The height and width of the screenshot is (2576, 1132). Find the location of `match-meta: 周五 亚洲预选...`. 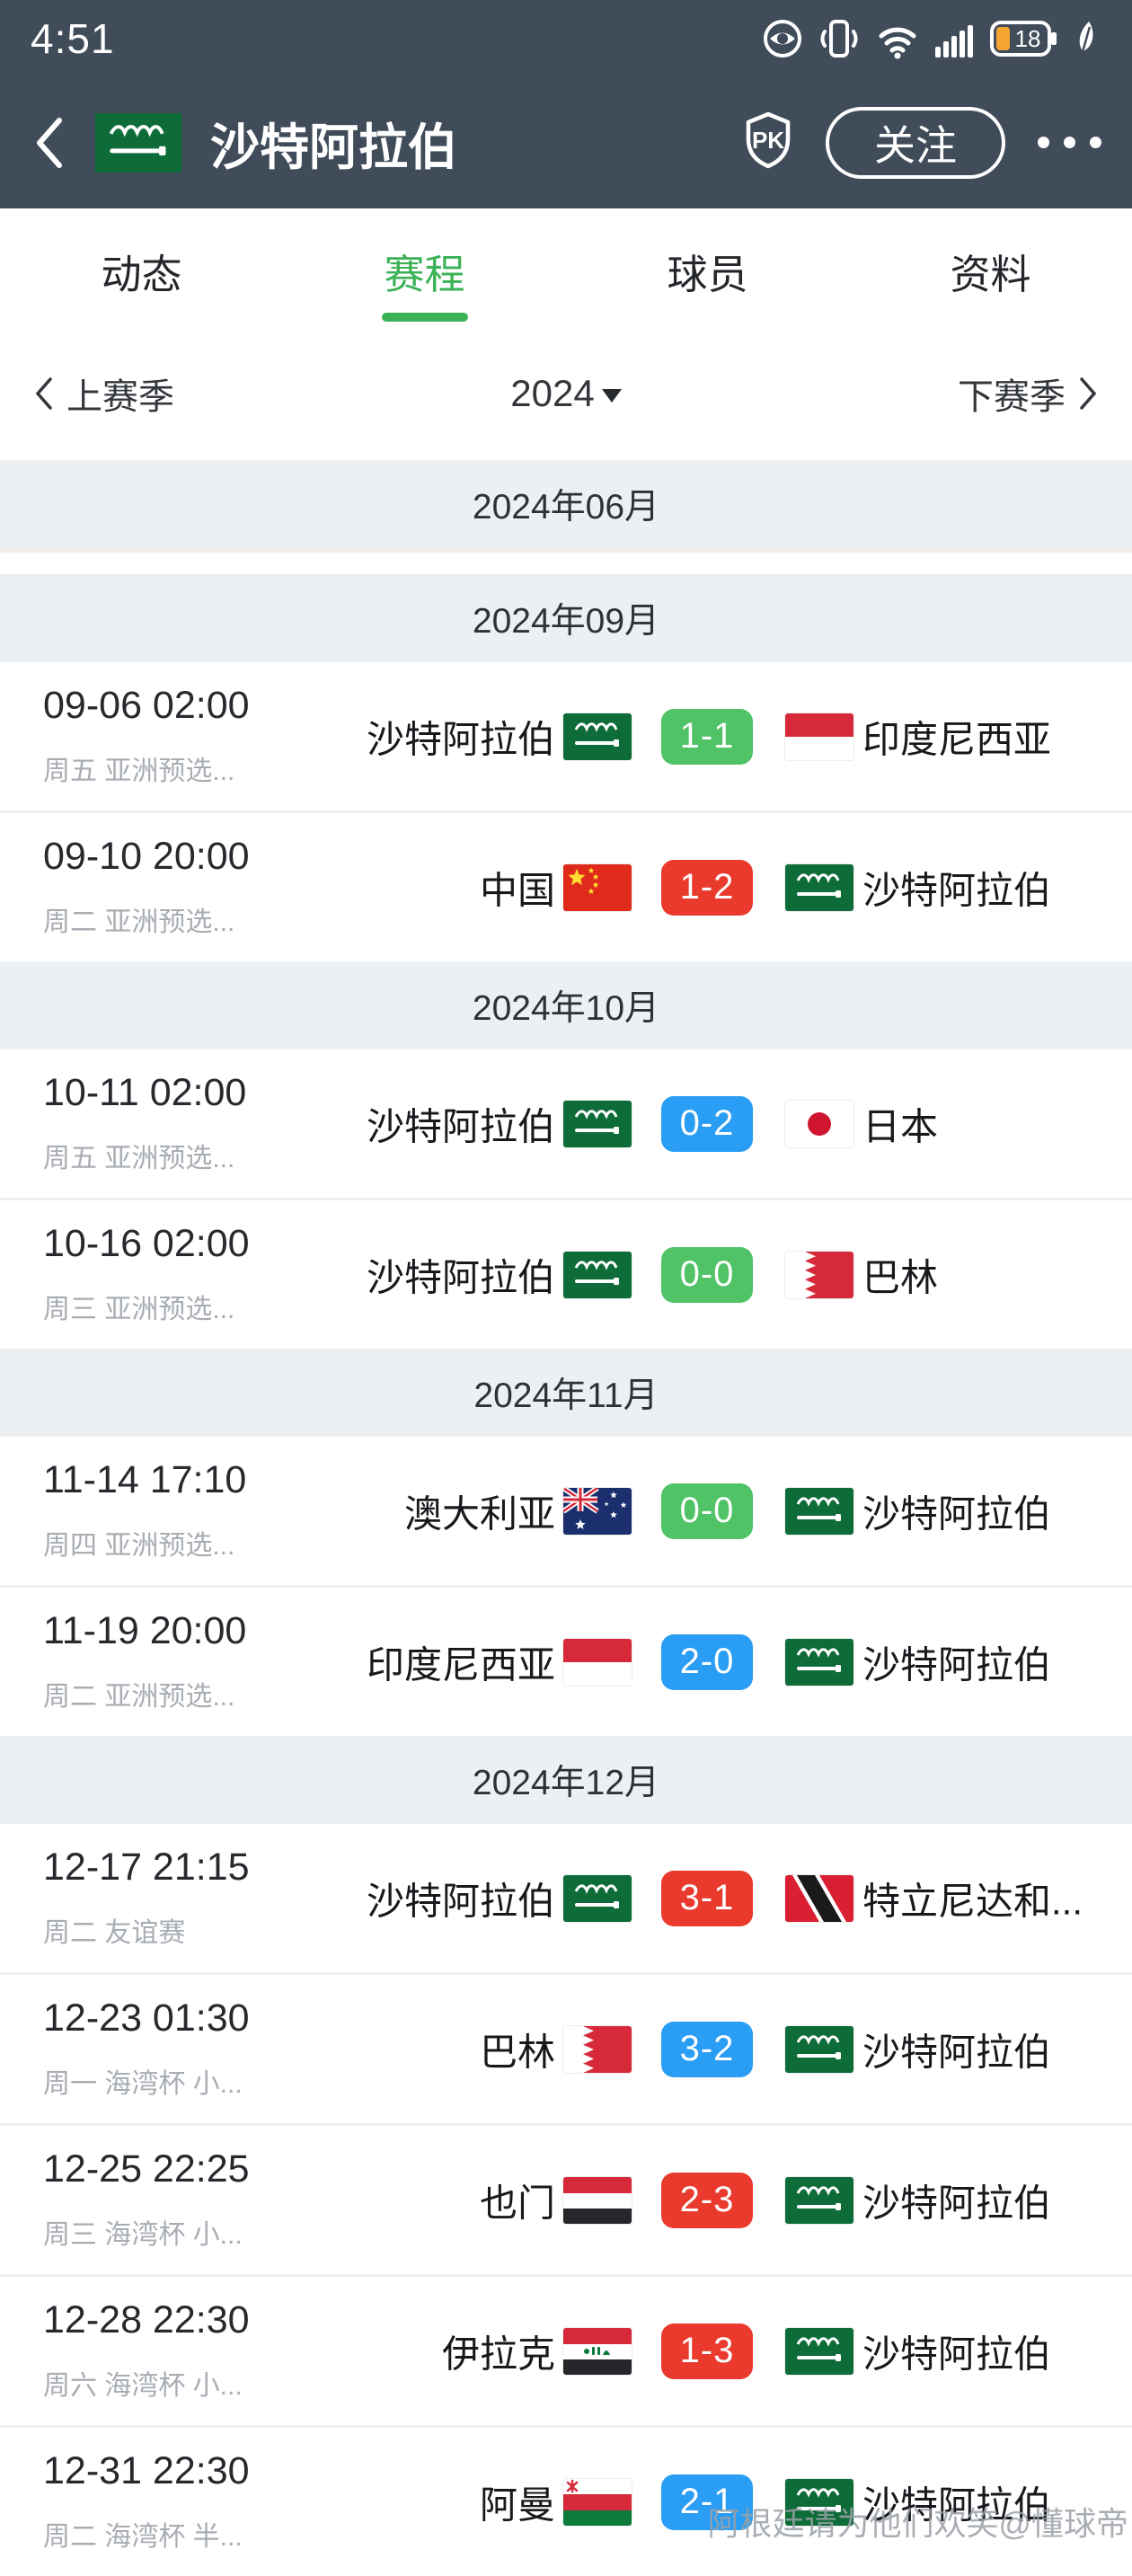

match-meta: 周五 亚洲预选... is located at coordinates (139, 1158).